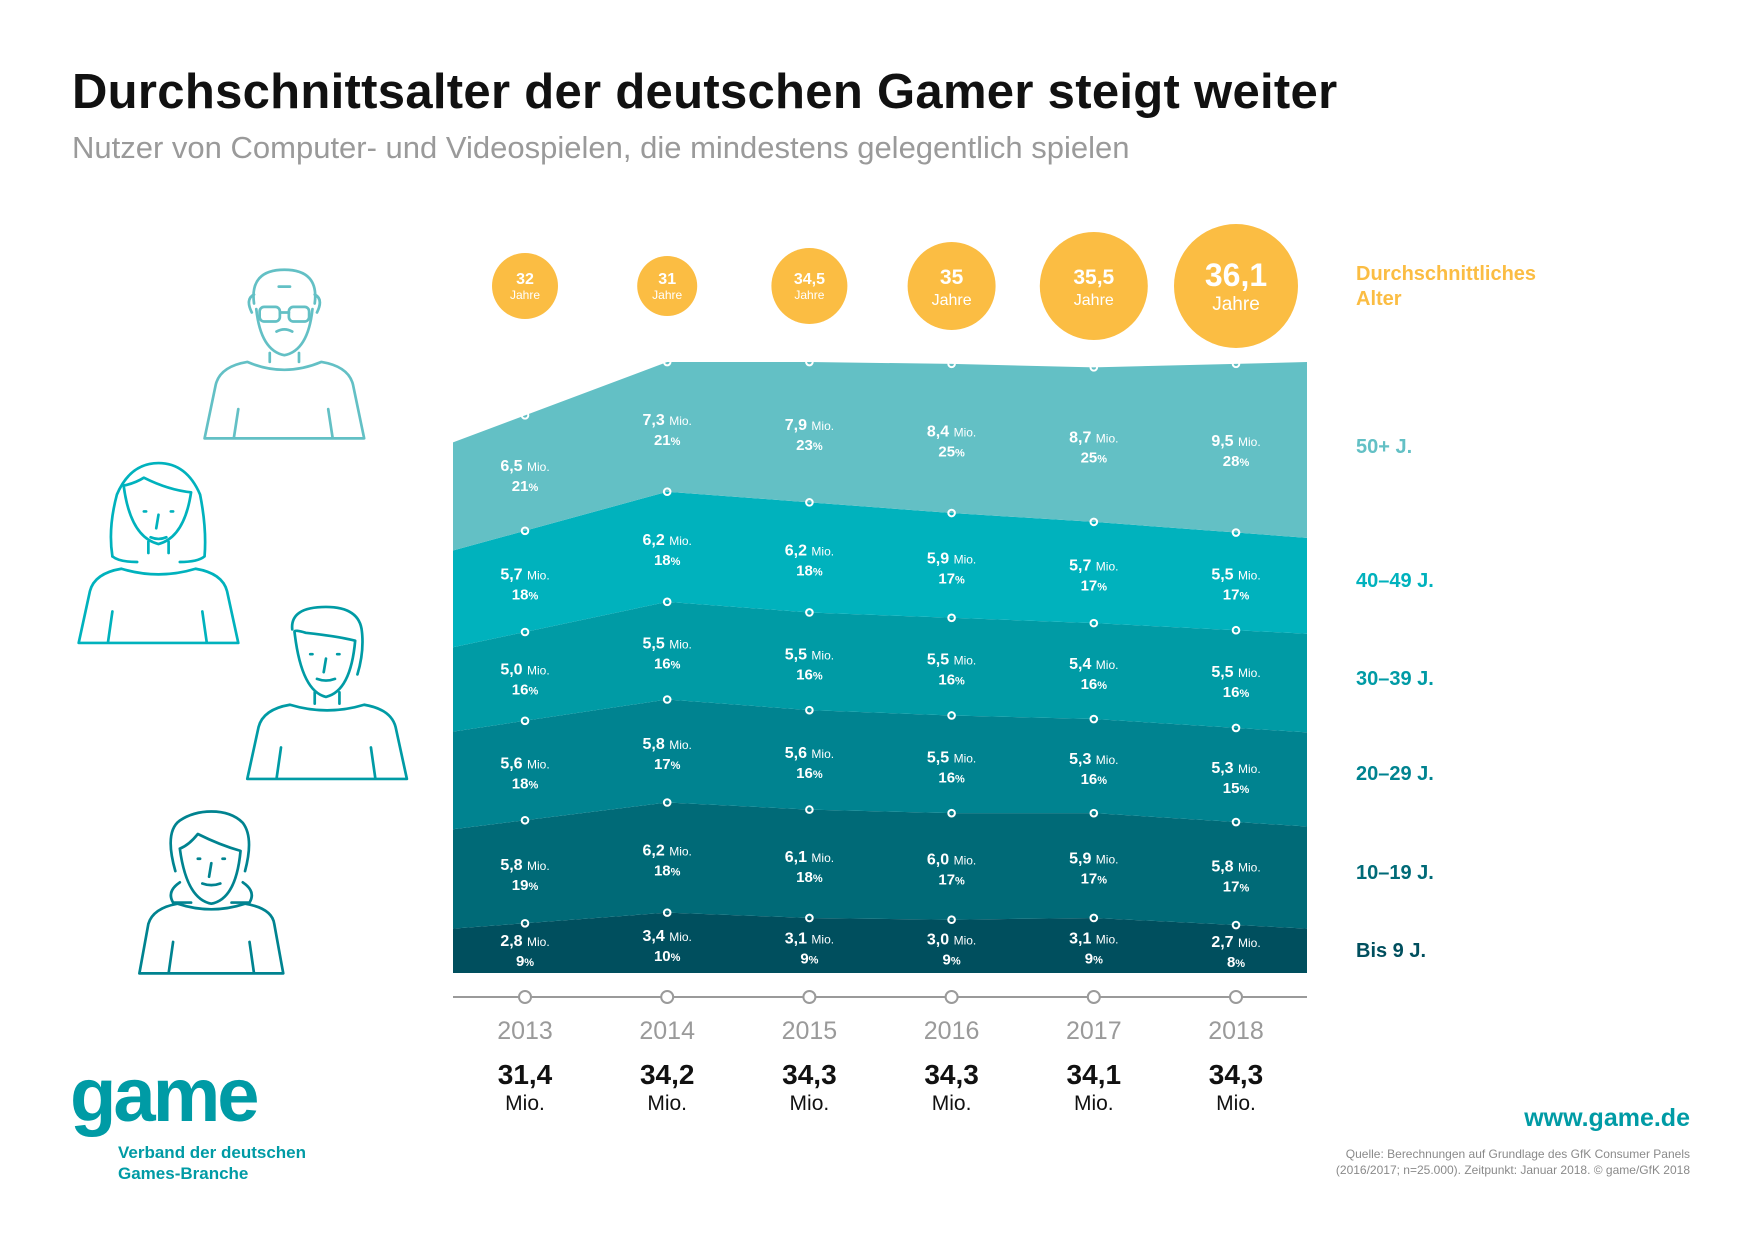 The width and height of the screenshot is (1754, 1240). I want to click on value-label: 5,7 Mio., so click(1093, 566).